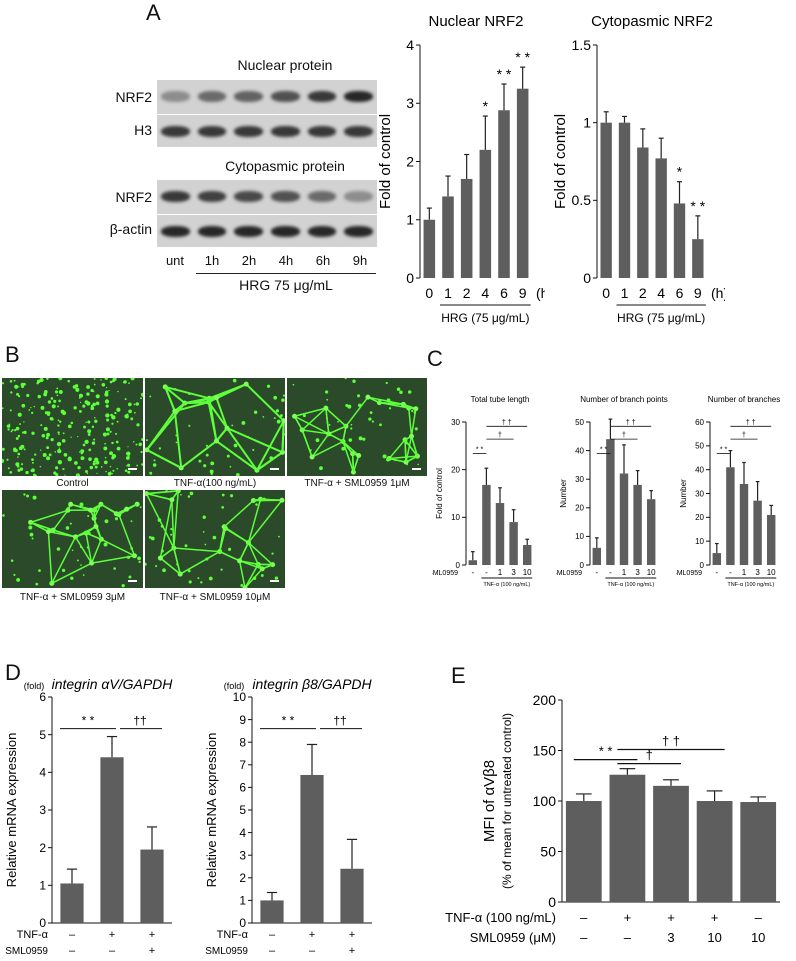  Describe the element at coordinates (357, 483) in the screenshot. I see `micrograph-caption: TNF-α + SML0959 1μM` at that location.